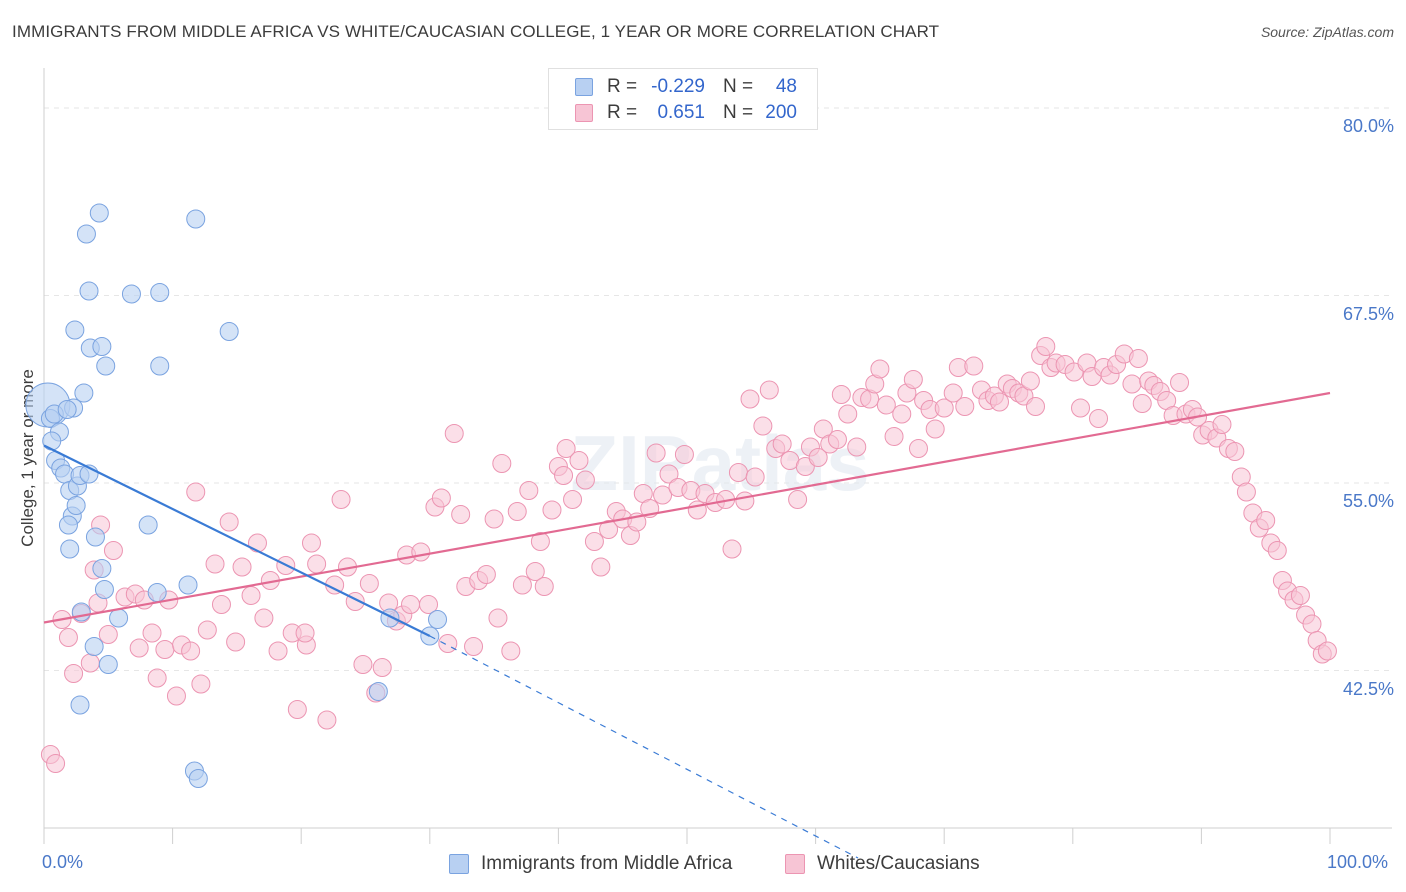 The height and width of the screenshot is (892, 1406). What do you see at coordinates (898, 863) in the screenshot?
I see `bottom-legend-label-pink: Whites/Caucasians` at bounding box center [898, 863].